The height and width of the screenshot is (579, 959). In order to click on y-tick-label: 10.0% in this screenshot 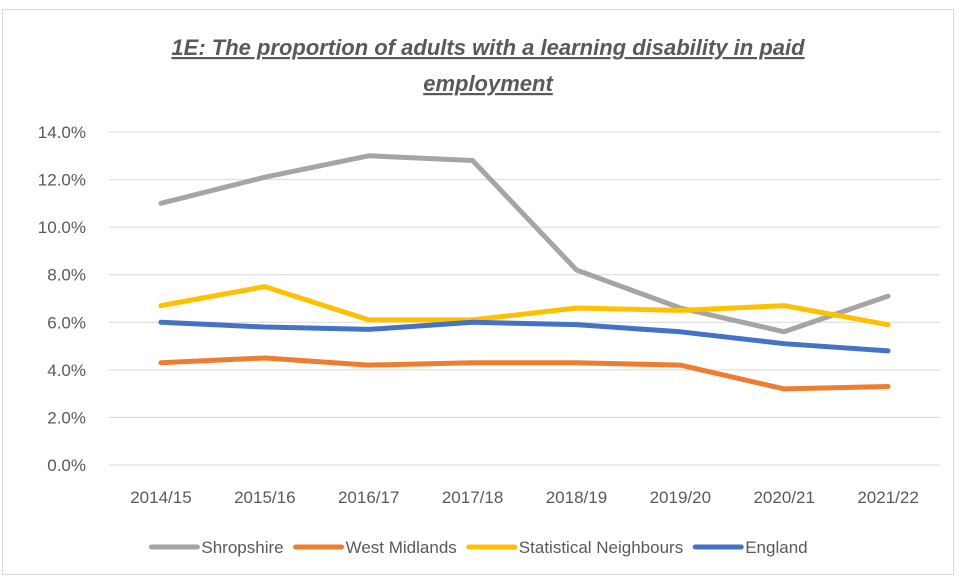, I will do `click(62, 227)`.